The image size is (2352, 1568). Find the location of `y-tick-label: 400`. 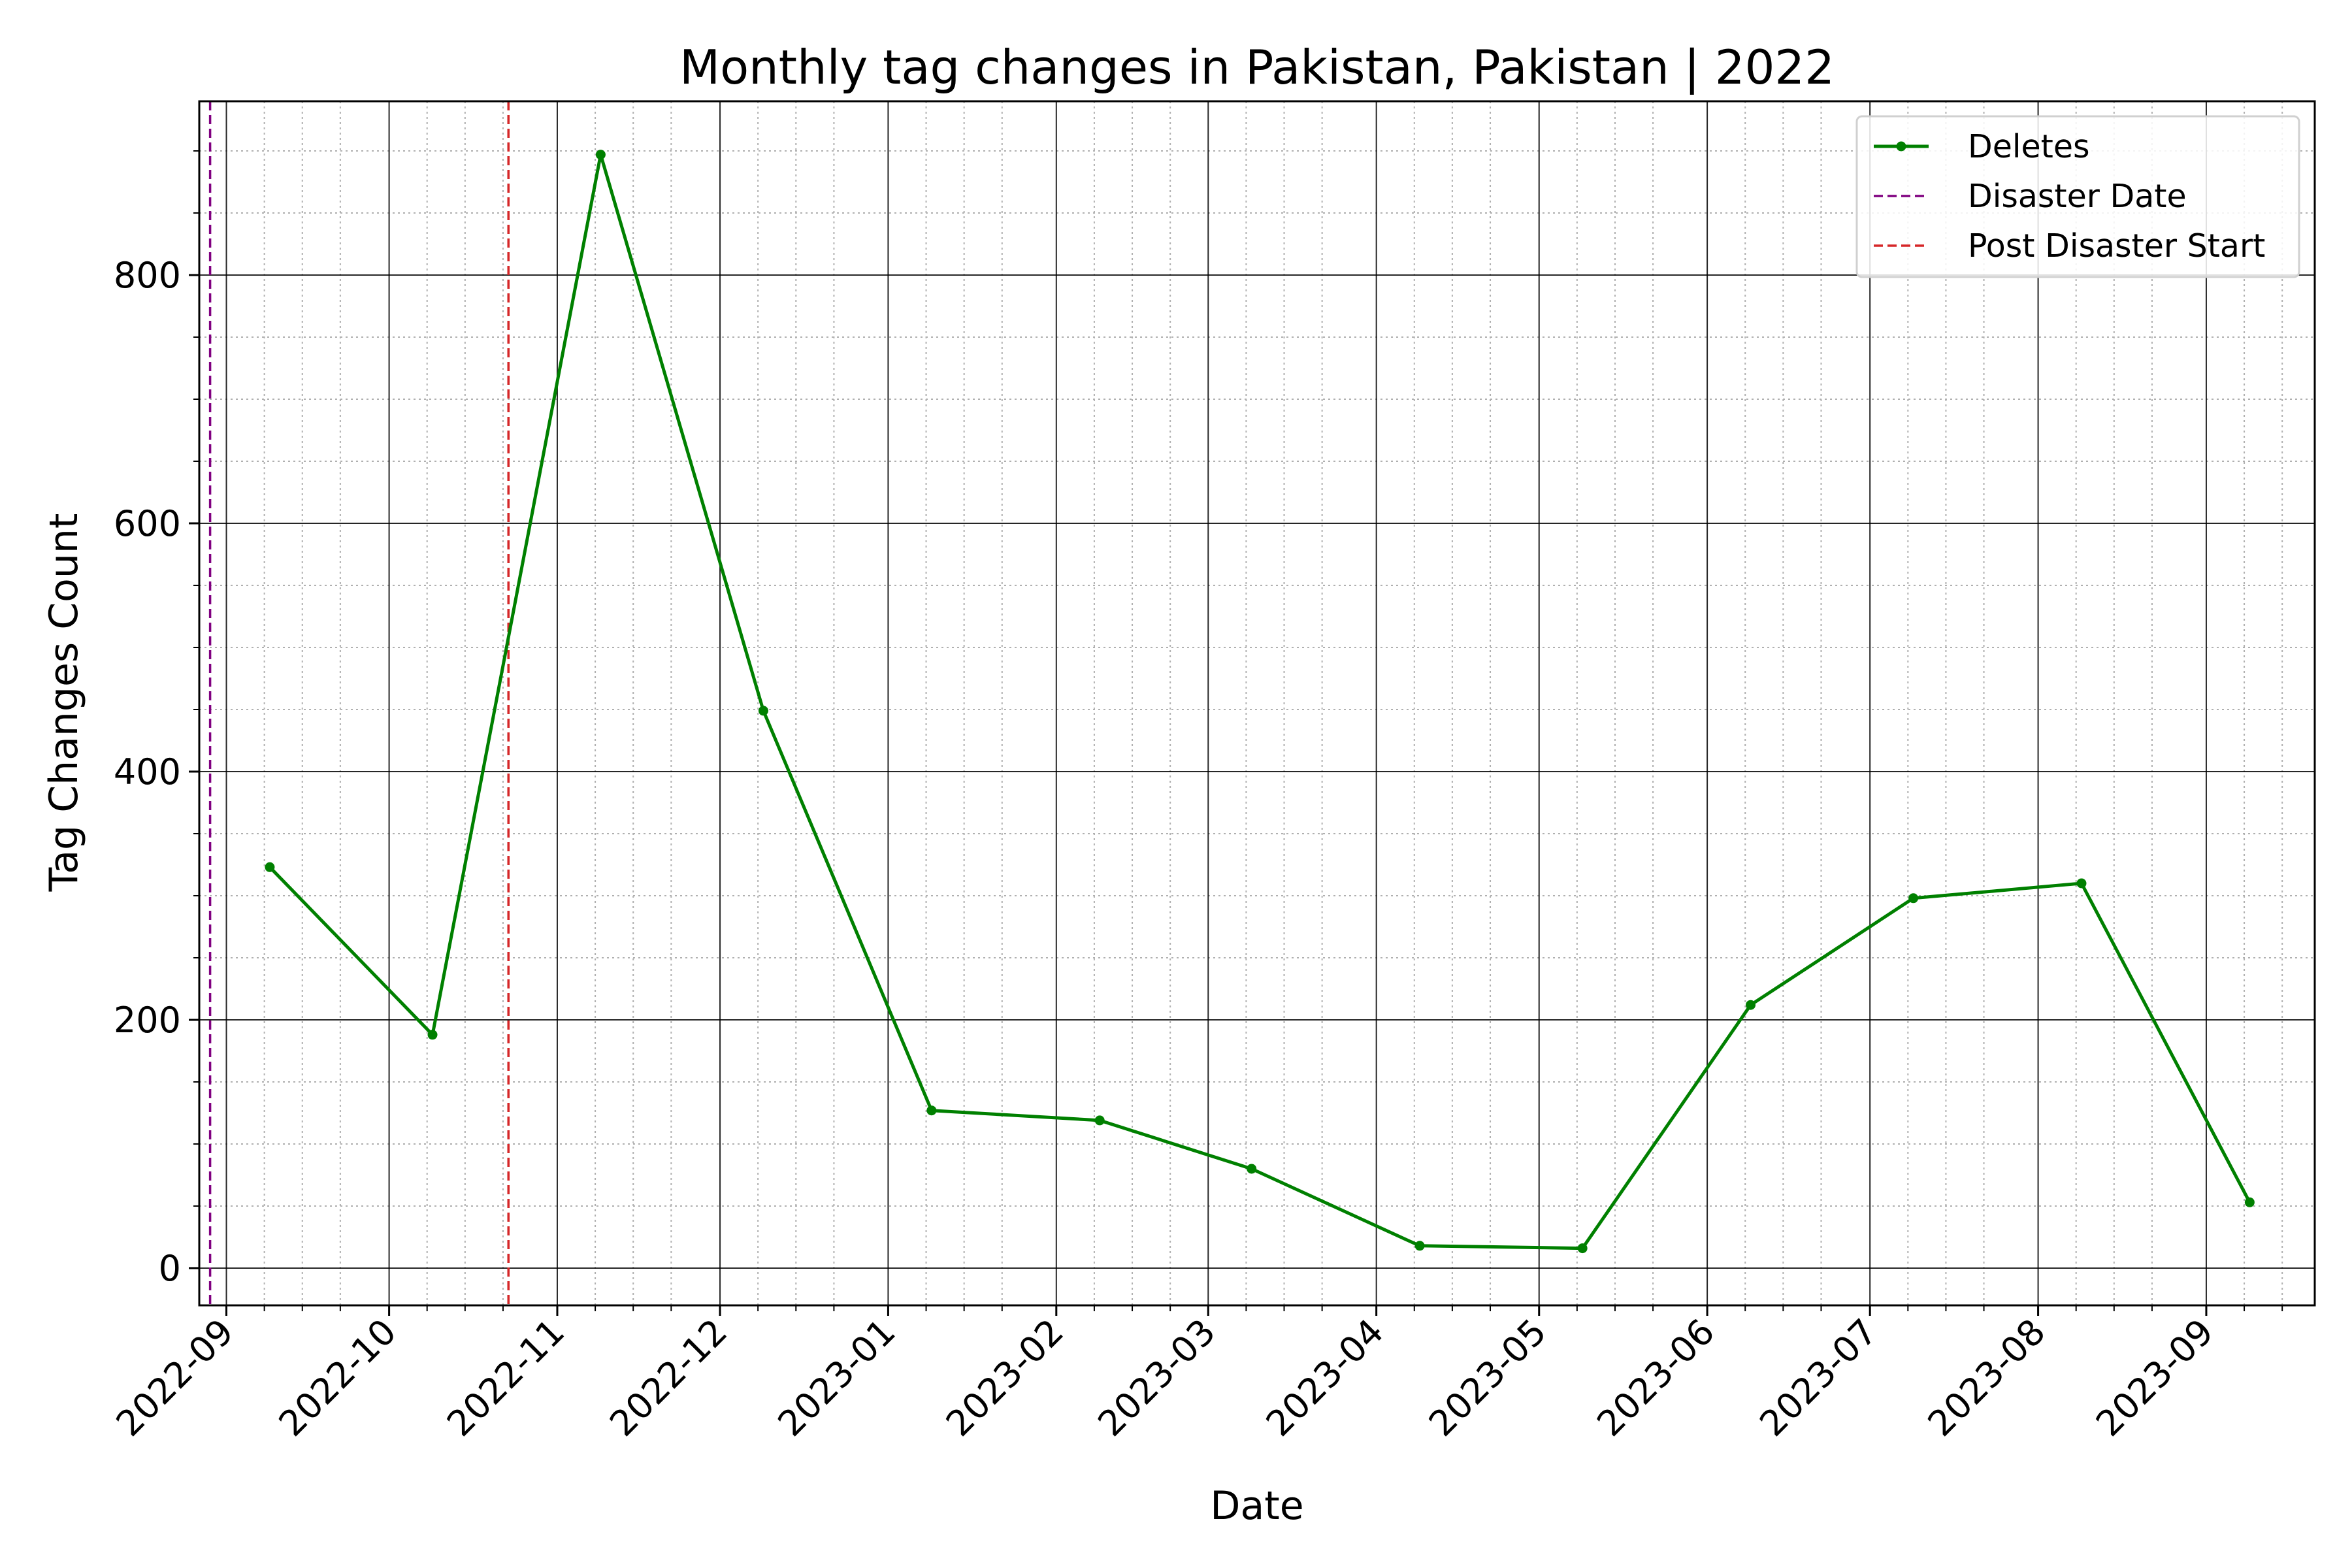

y-tick-label: 400 is located at coordinates (147, 771).